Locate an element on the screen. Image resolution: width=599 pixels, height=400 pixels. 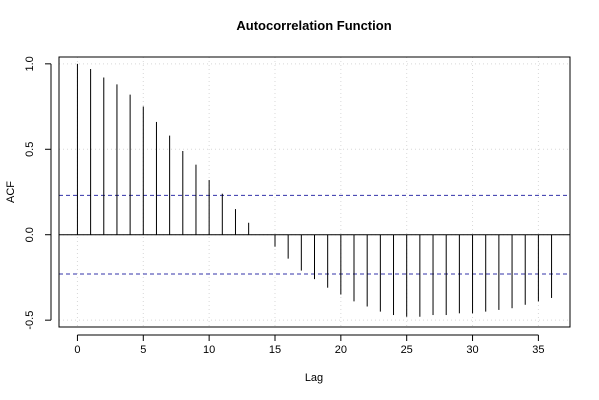
y-tick-label: 0.5 is located at coordinates (30, 149).